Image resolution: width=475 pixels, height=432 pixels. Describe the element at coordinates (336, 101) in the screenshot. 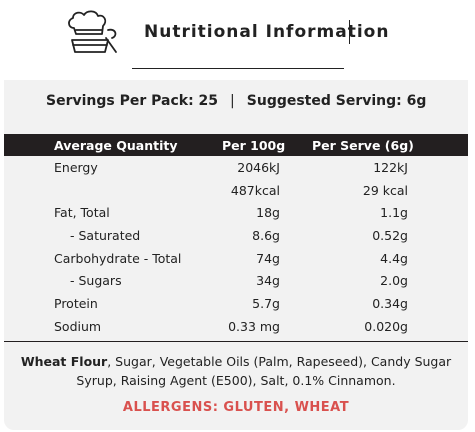

I see `suggested-serving: Suggested Serving: 6g` at that location.